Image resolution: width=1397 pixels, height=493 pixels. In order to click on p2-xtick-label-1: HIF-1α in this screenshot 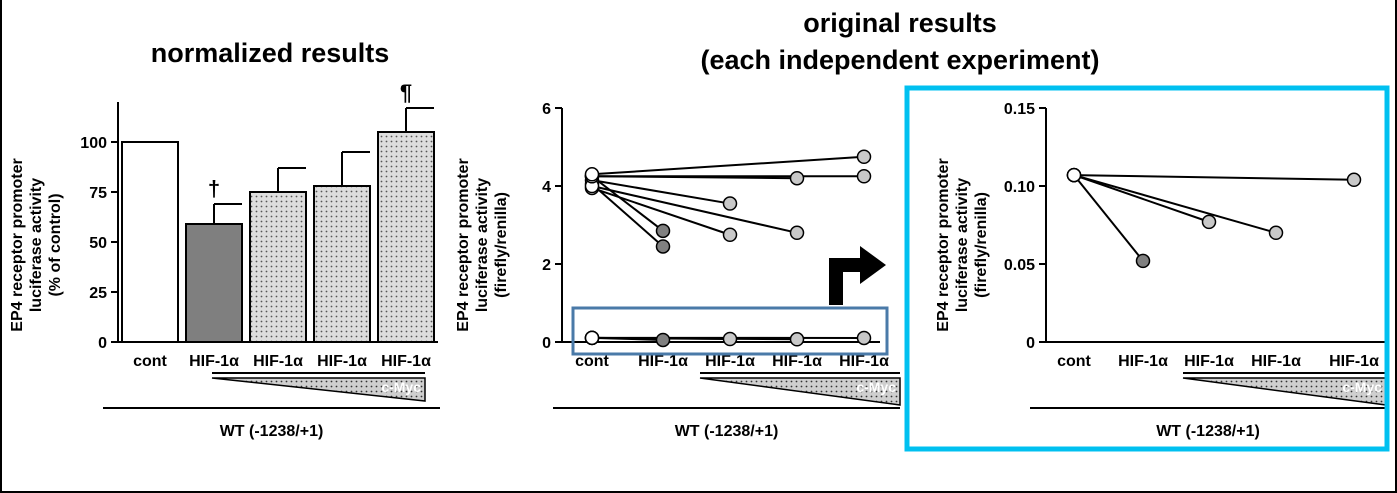, I will do `click(663, 361)`.